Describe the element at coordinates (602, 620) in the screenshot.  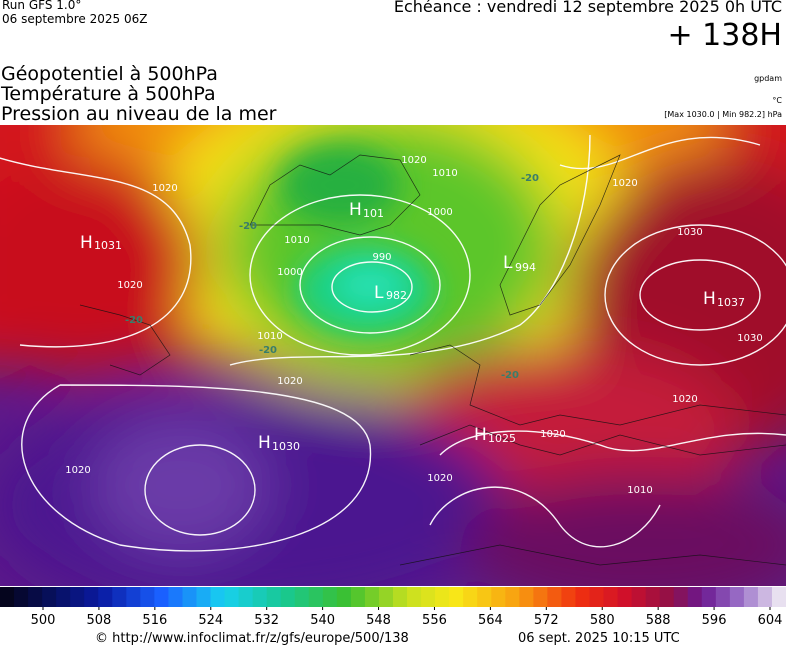
I see `colorbar-label: 580` at that location.